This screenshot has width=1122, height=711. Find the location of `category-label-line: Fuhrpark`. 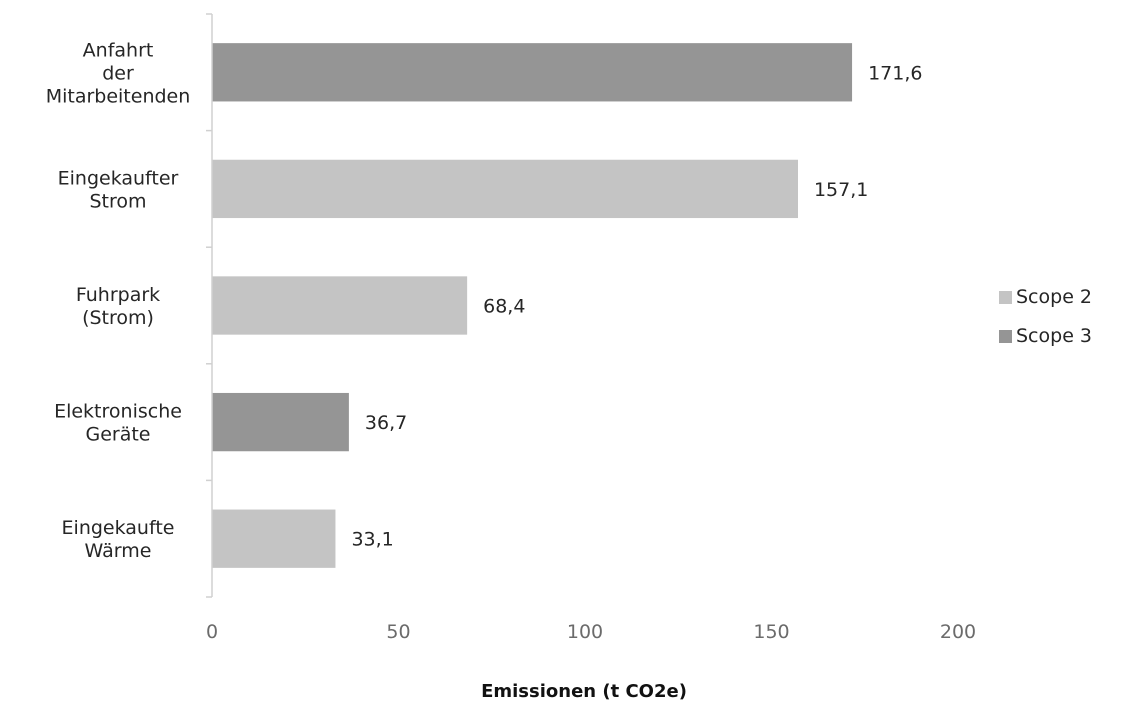

category-label-line: Fuhrpark is located at coordinates (118, 295).